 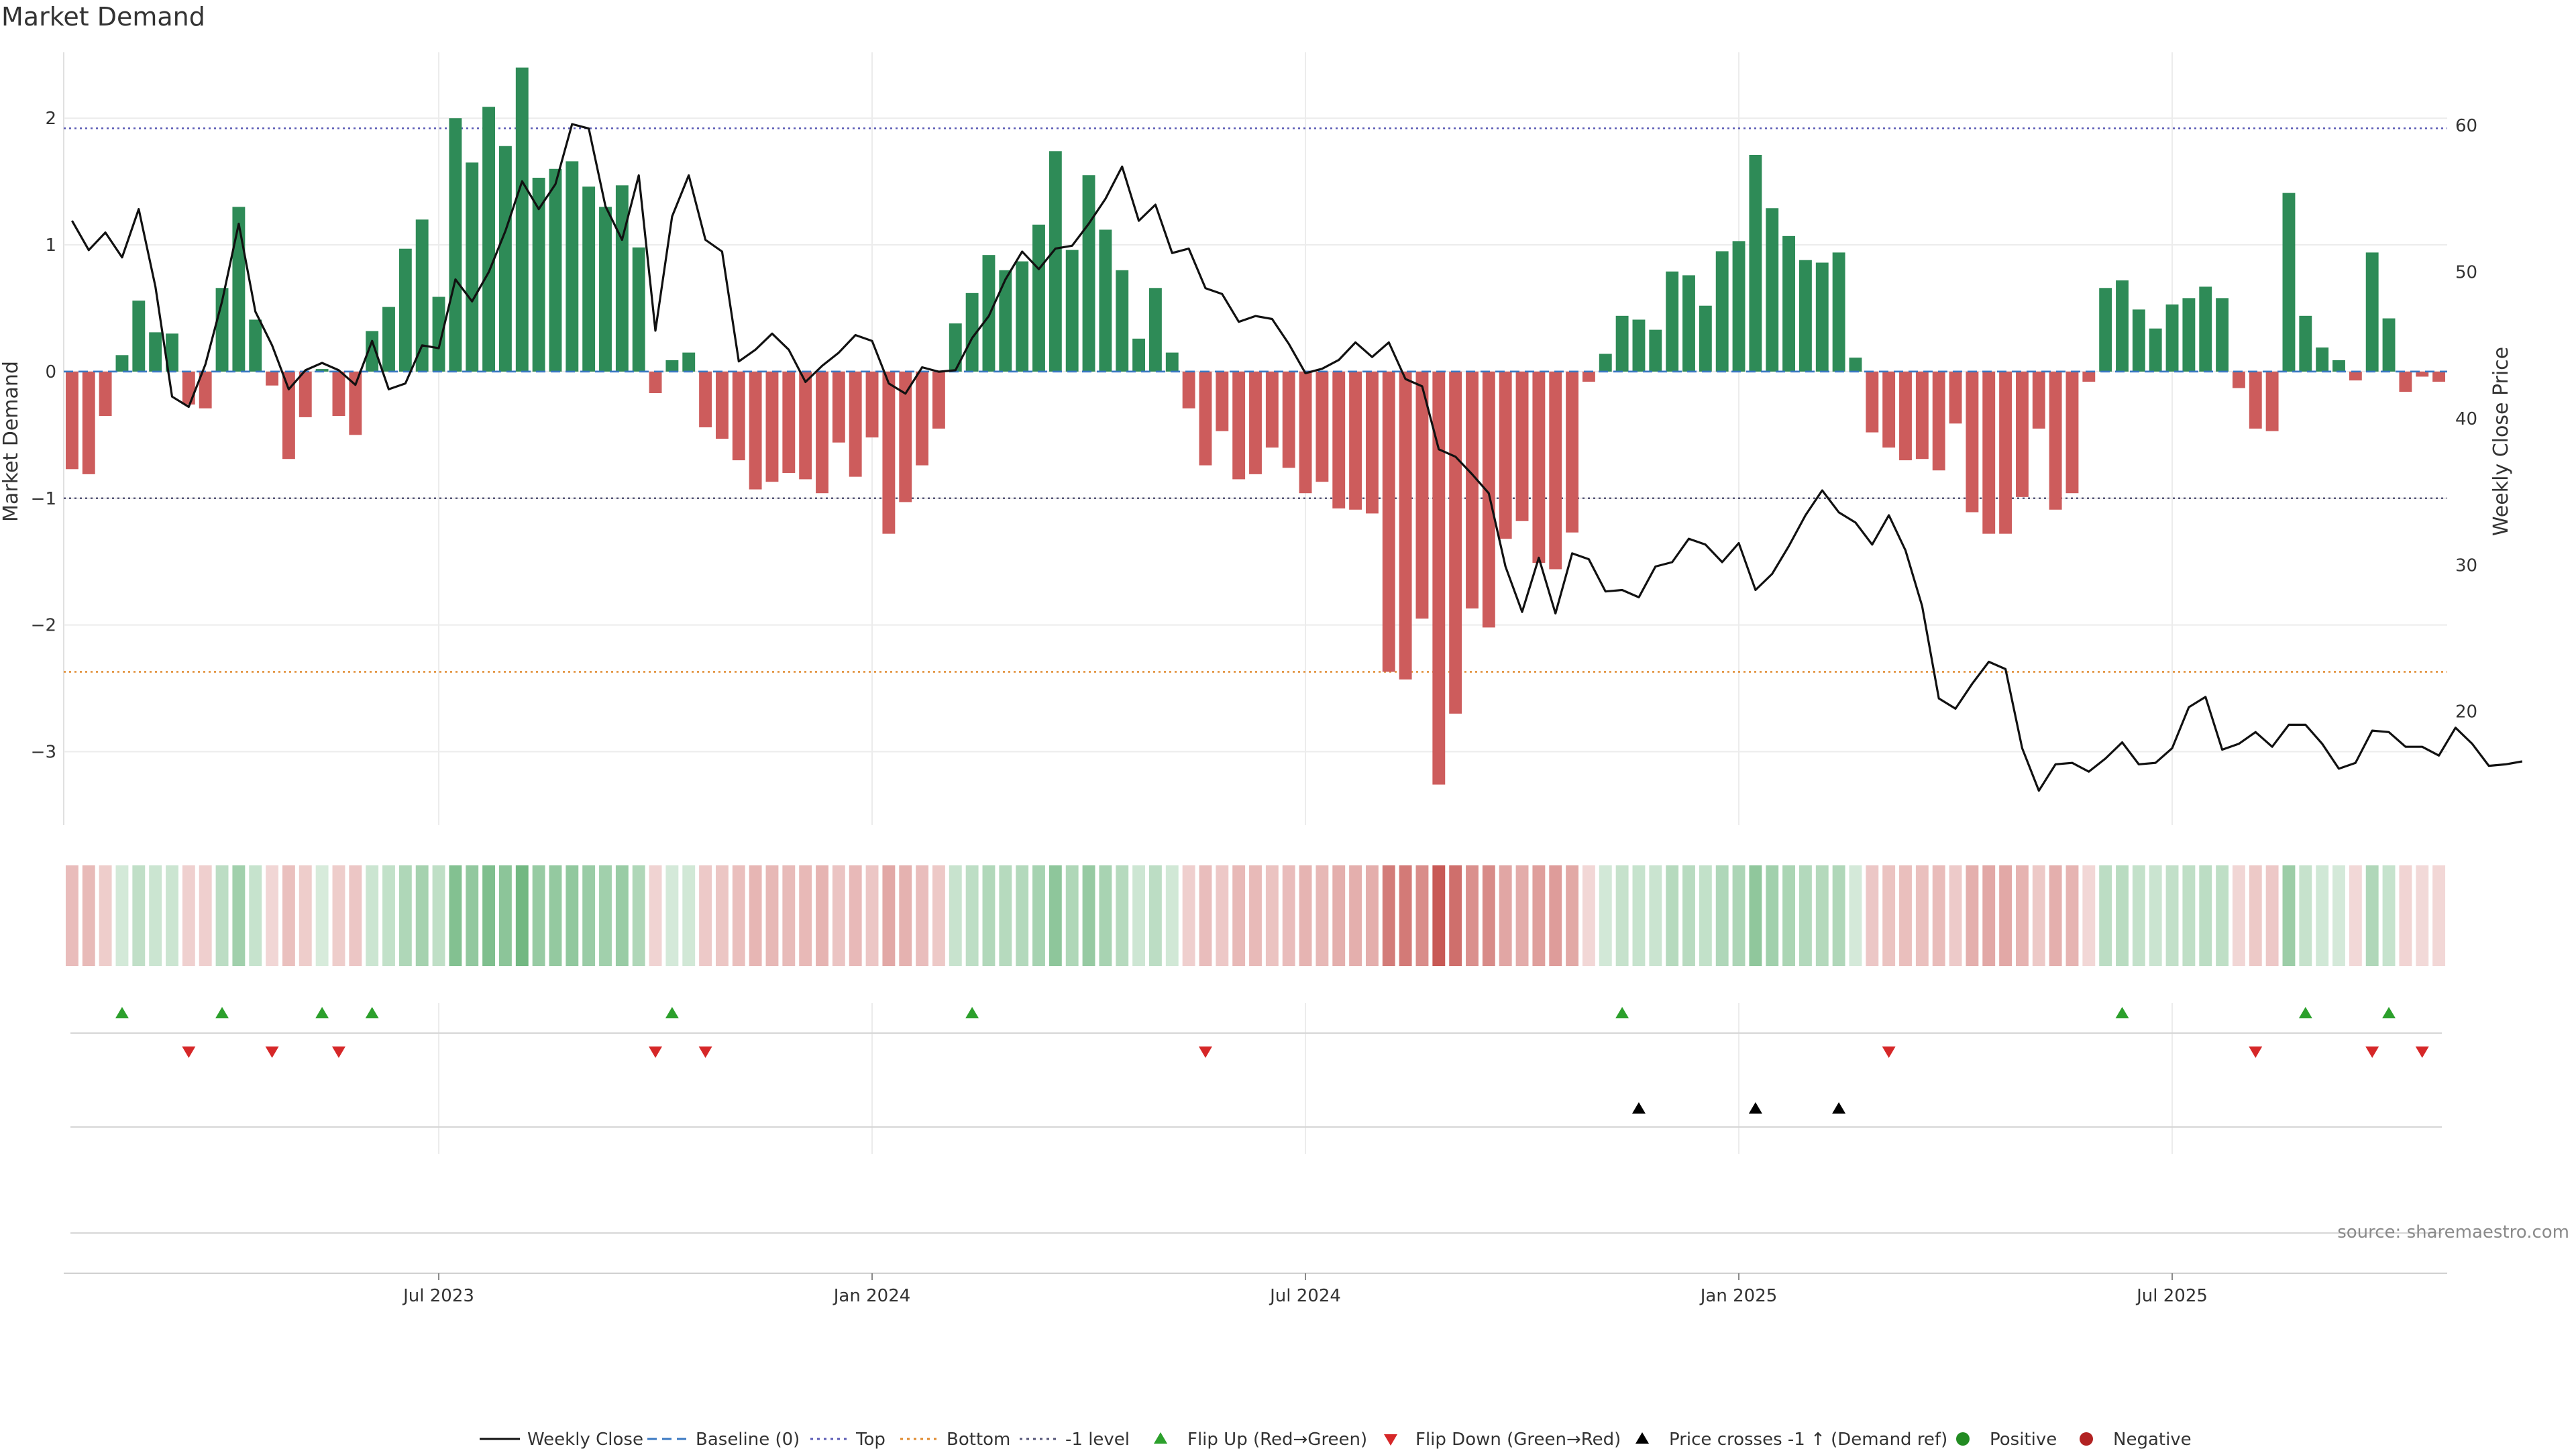 I want to click on y-axis-label: Market Demand, so click(x=11, y=441).